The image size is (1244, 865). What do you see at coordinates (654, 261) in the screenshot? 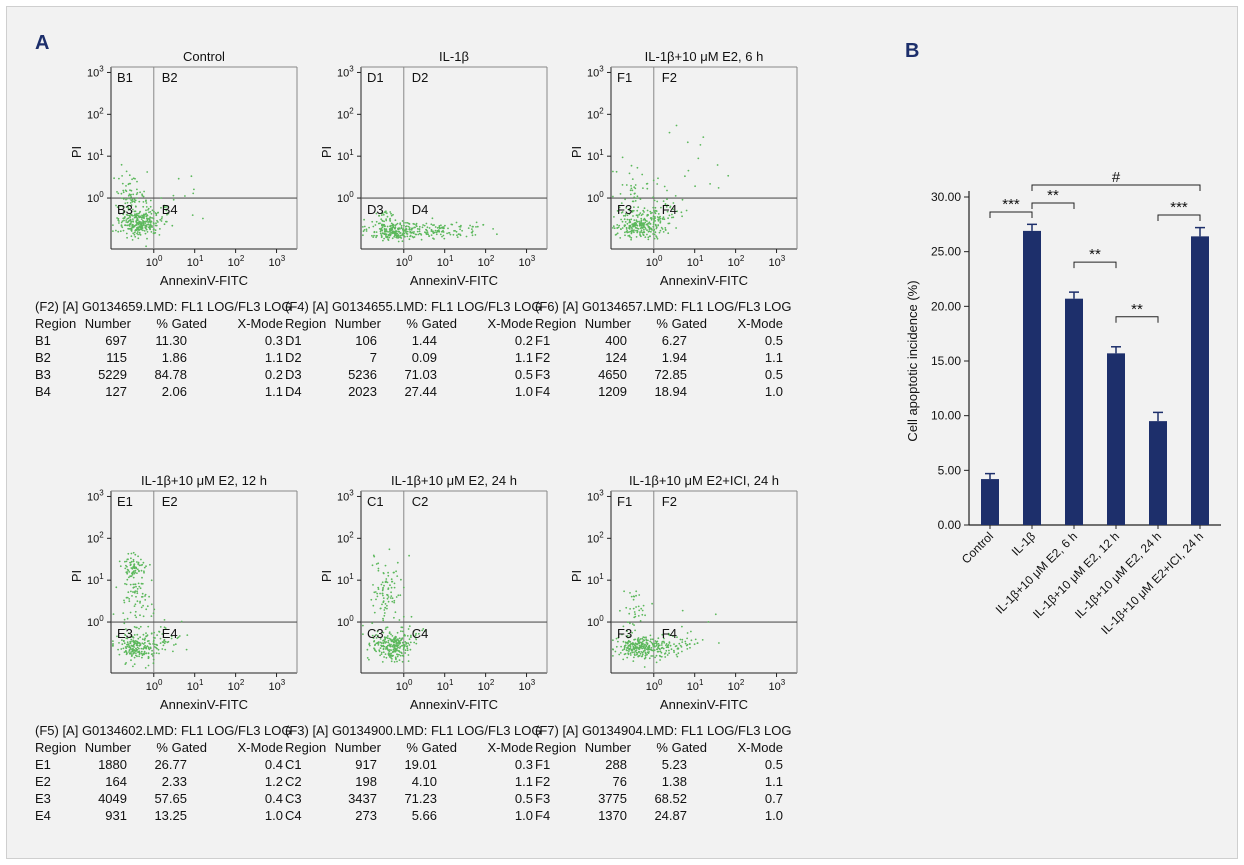
I see `x-tick-label: 10⁰` at bounding box center [654, 261].